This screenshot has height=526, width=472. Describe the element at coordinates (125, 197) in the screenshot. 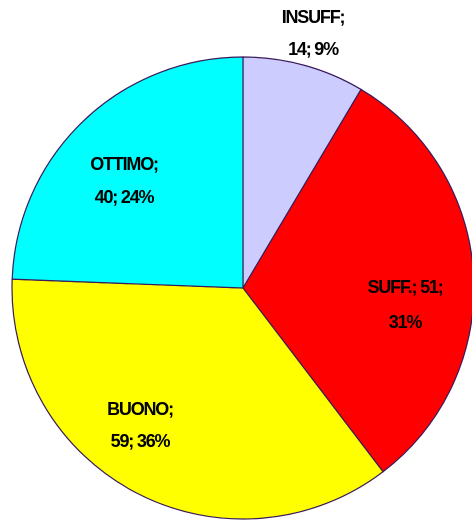

I see `data-label: 40; 24%` at that location.